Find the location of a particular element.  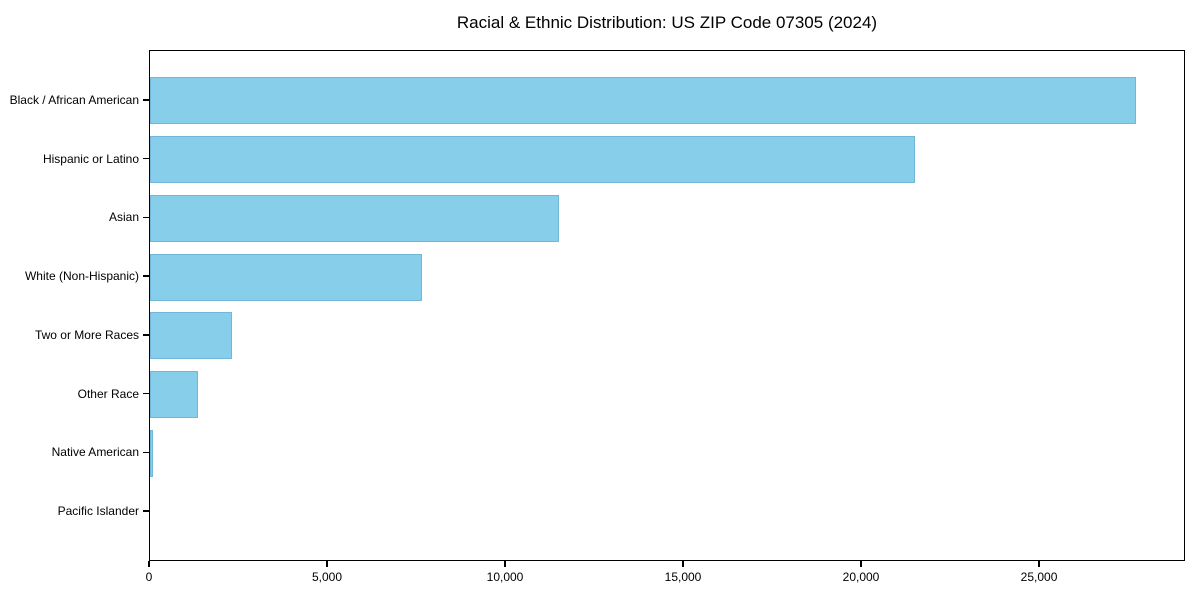

y-axis-label: Other Race is located at coordinates (108, 393).